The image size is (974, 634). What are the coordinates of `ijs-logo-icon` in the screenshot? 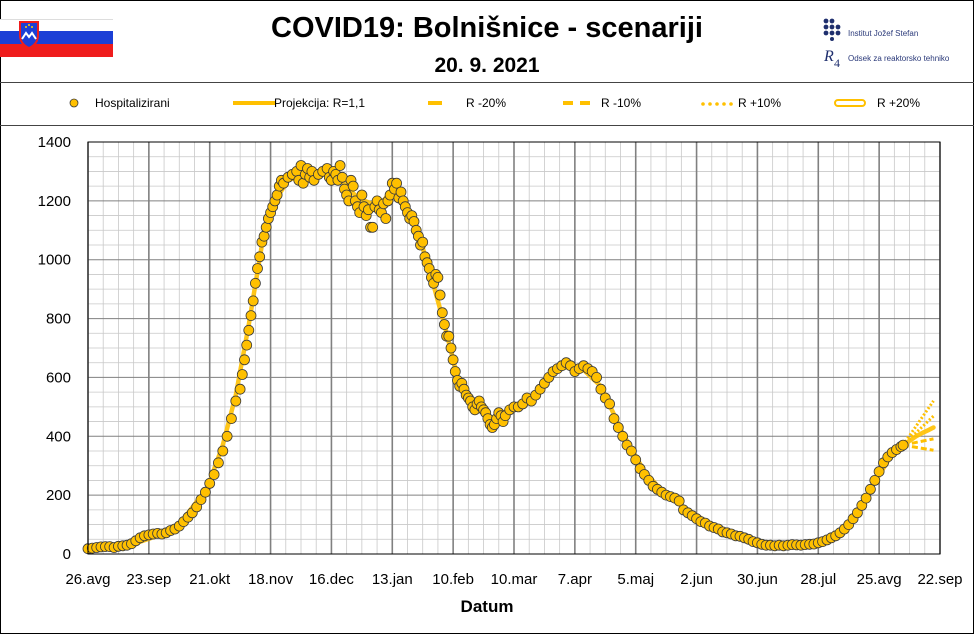 It's located at (832, 29).